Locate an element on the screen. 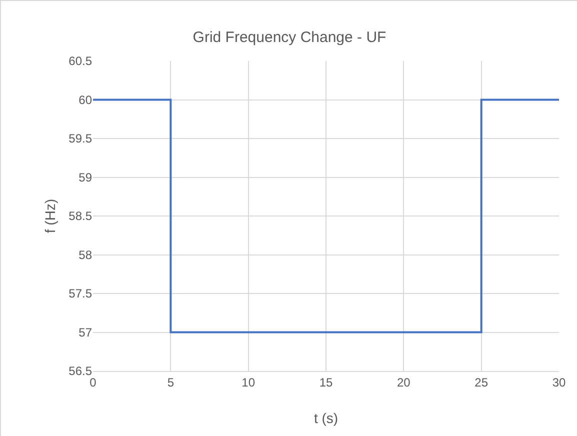  x-tick-label: 25 is located at coordinates (481, 382).